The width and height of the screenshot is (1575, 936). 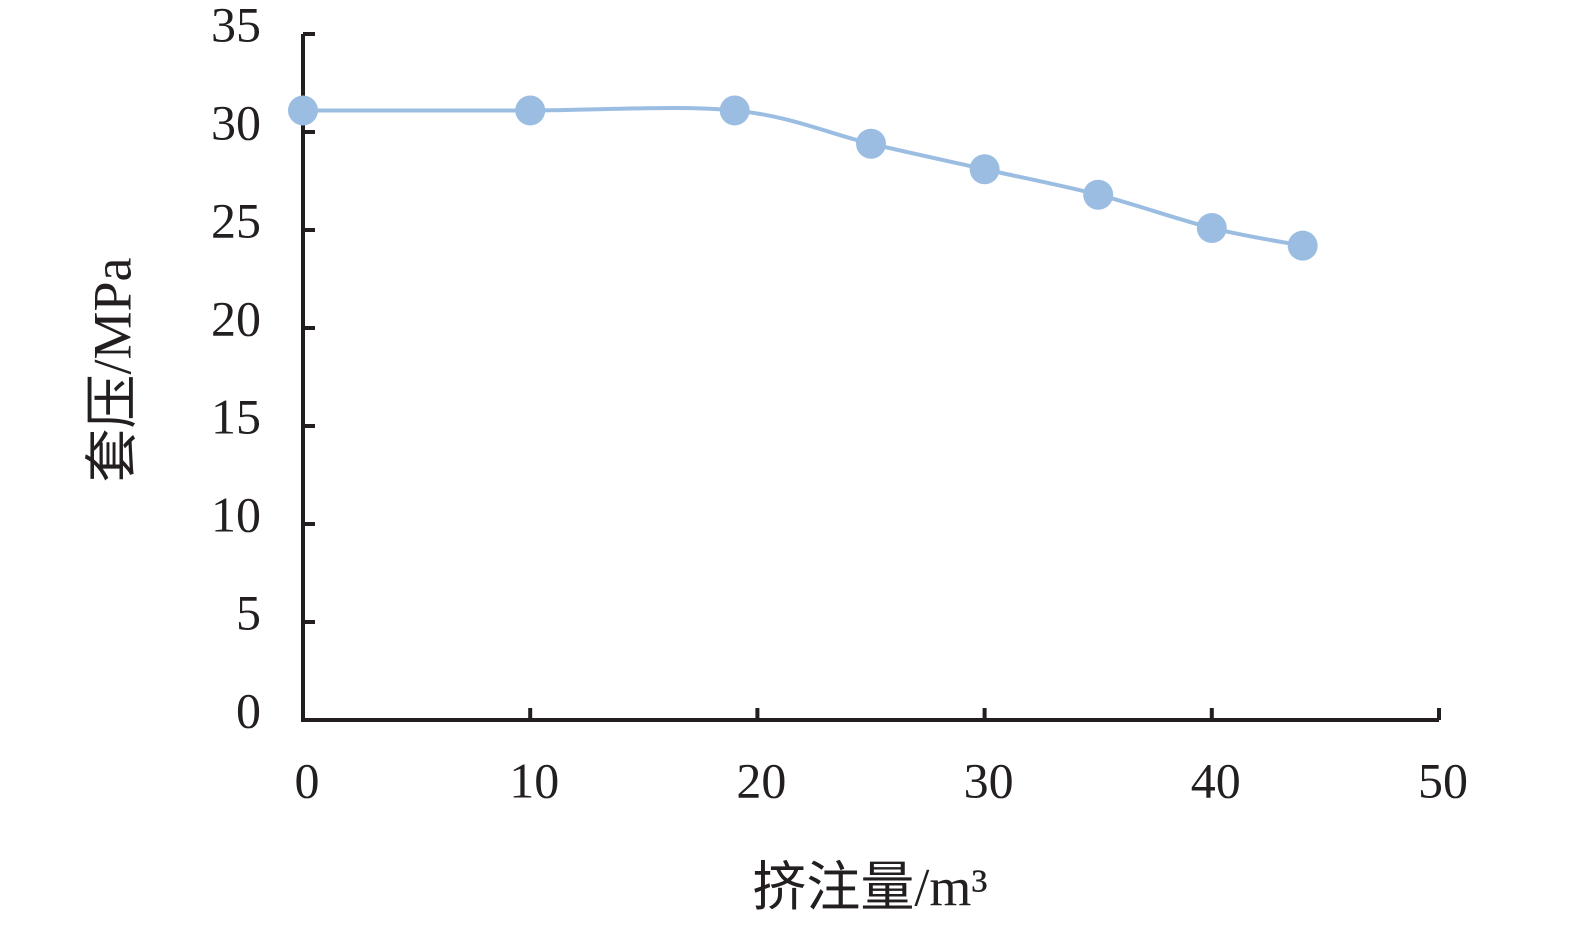 What do you see at coordinates (761, 780) in the screenshot?
I see `x-tick-label: 20` at bounding box center [761, 780].